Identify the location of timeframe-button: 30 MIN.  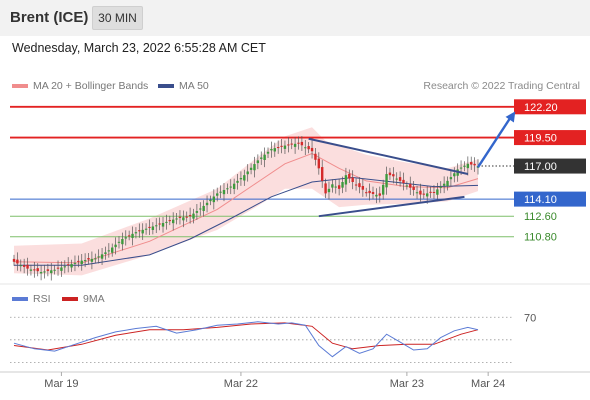
(117, 18).